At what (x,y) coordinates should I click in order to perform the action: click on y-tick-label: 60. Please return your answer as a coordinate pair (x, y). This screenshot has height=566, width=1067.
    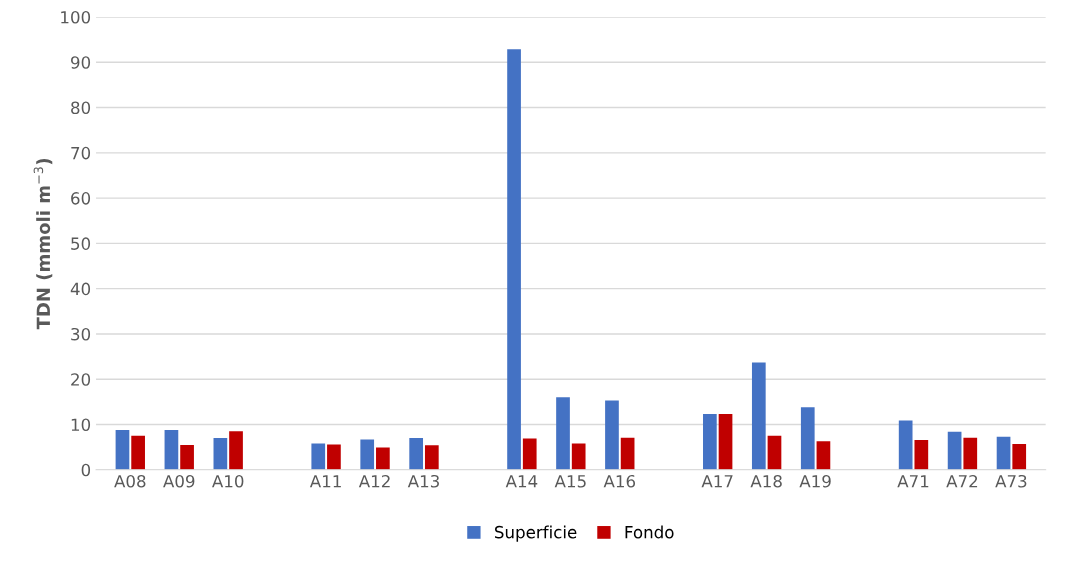
    Looking at the image, I should click on (81, 198).